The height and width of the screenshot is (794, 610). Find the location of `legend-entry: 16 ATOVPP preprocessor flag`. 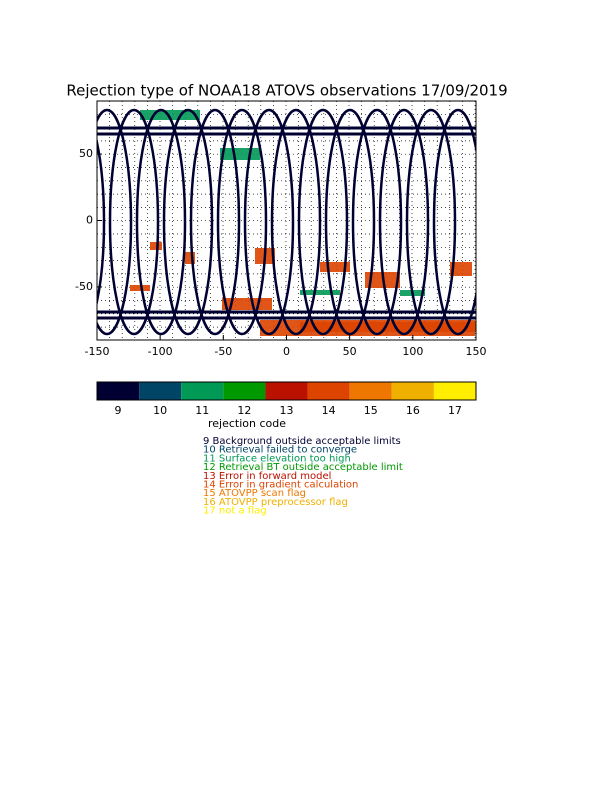

legend-entry: 16 ATOVPP preprocessor flag is located at coordinates (275, 502).